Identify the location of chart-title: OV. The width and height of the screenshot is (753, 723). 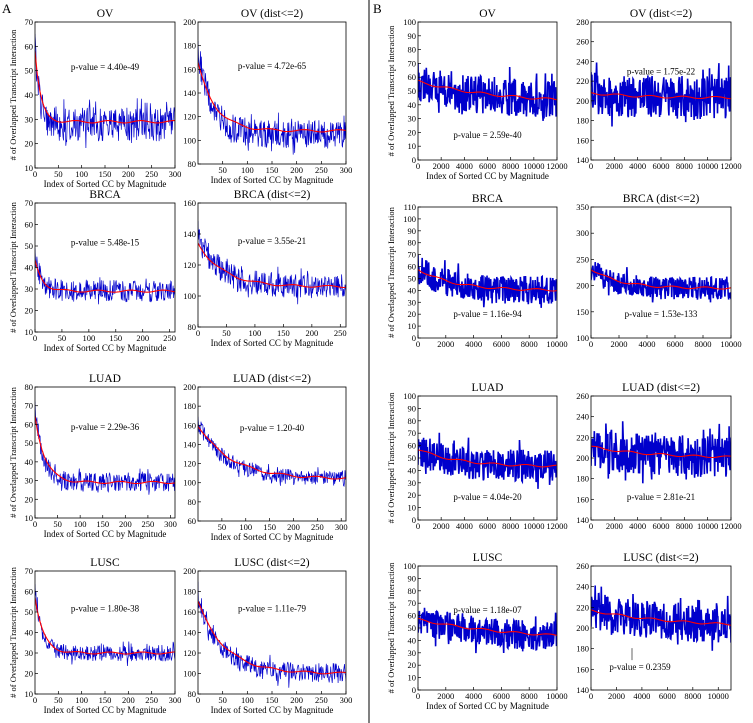
(487, 14).